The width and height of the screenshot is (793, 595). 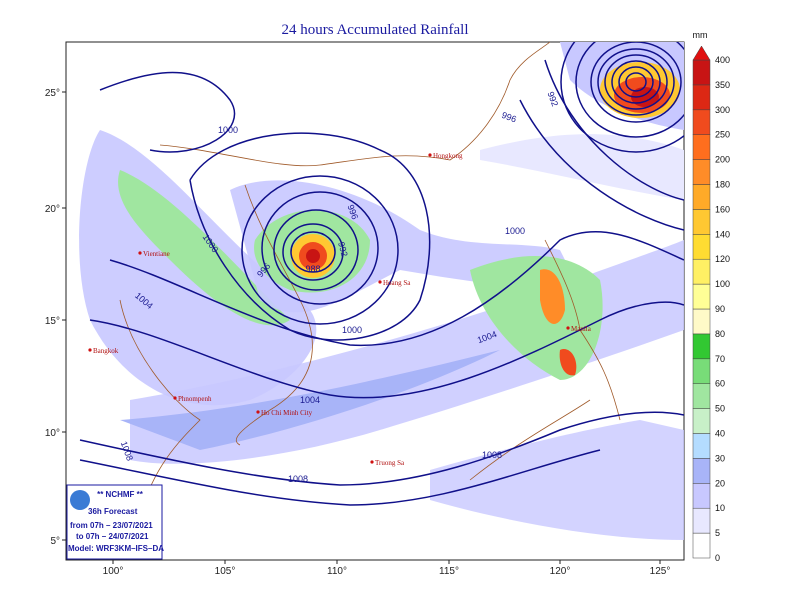 I want to click on colorbar-label: 90, so click(x=720, y=309).